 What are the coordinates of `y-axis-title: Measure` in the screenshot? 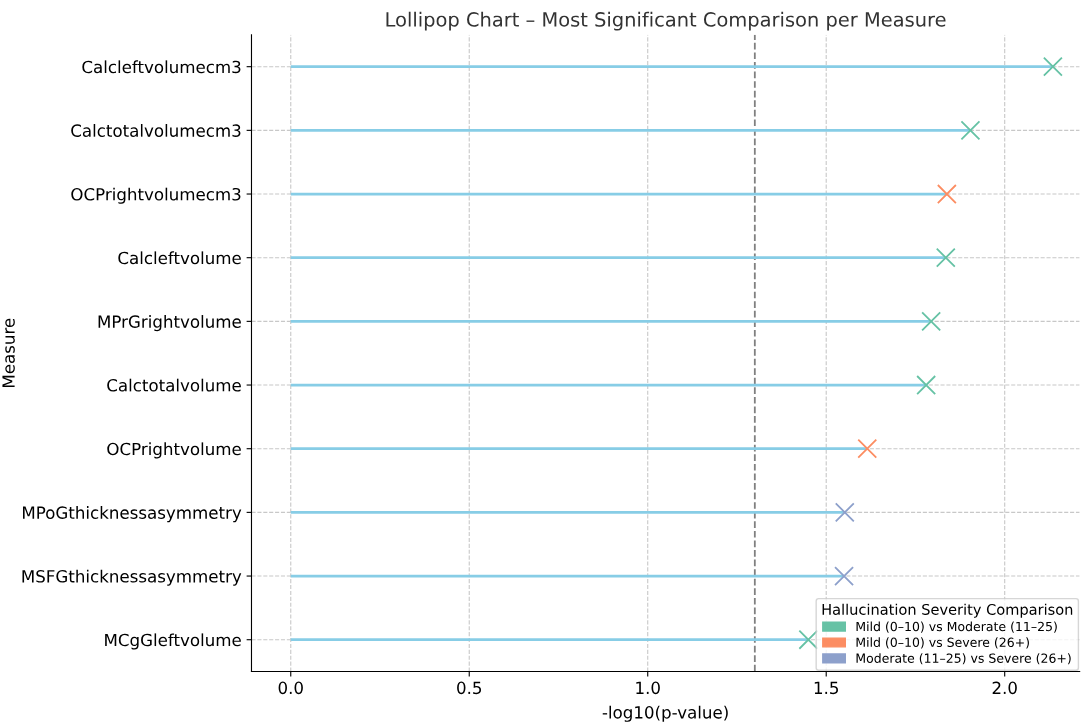 It's located at (8, 352).